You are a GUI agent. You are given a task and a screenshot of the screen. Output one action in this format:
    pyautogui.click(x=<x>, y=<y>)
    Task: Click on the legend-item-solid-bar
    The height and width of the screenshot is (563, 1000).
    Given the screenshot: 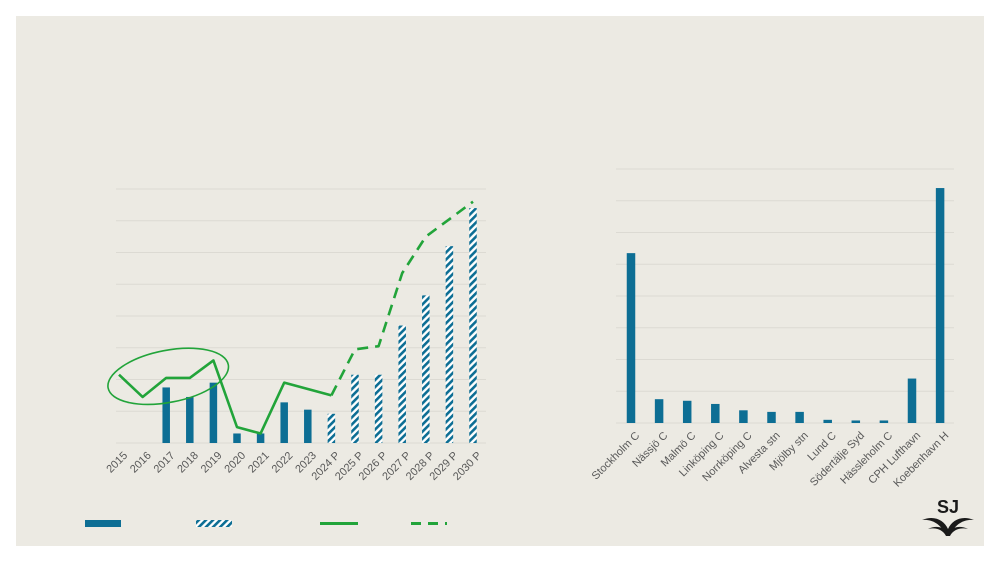 What is the action you would take?
    pyautogui.click(x=103, y=523)
    